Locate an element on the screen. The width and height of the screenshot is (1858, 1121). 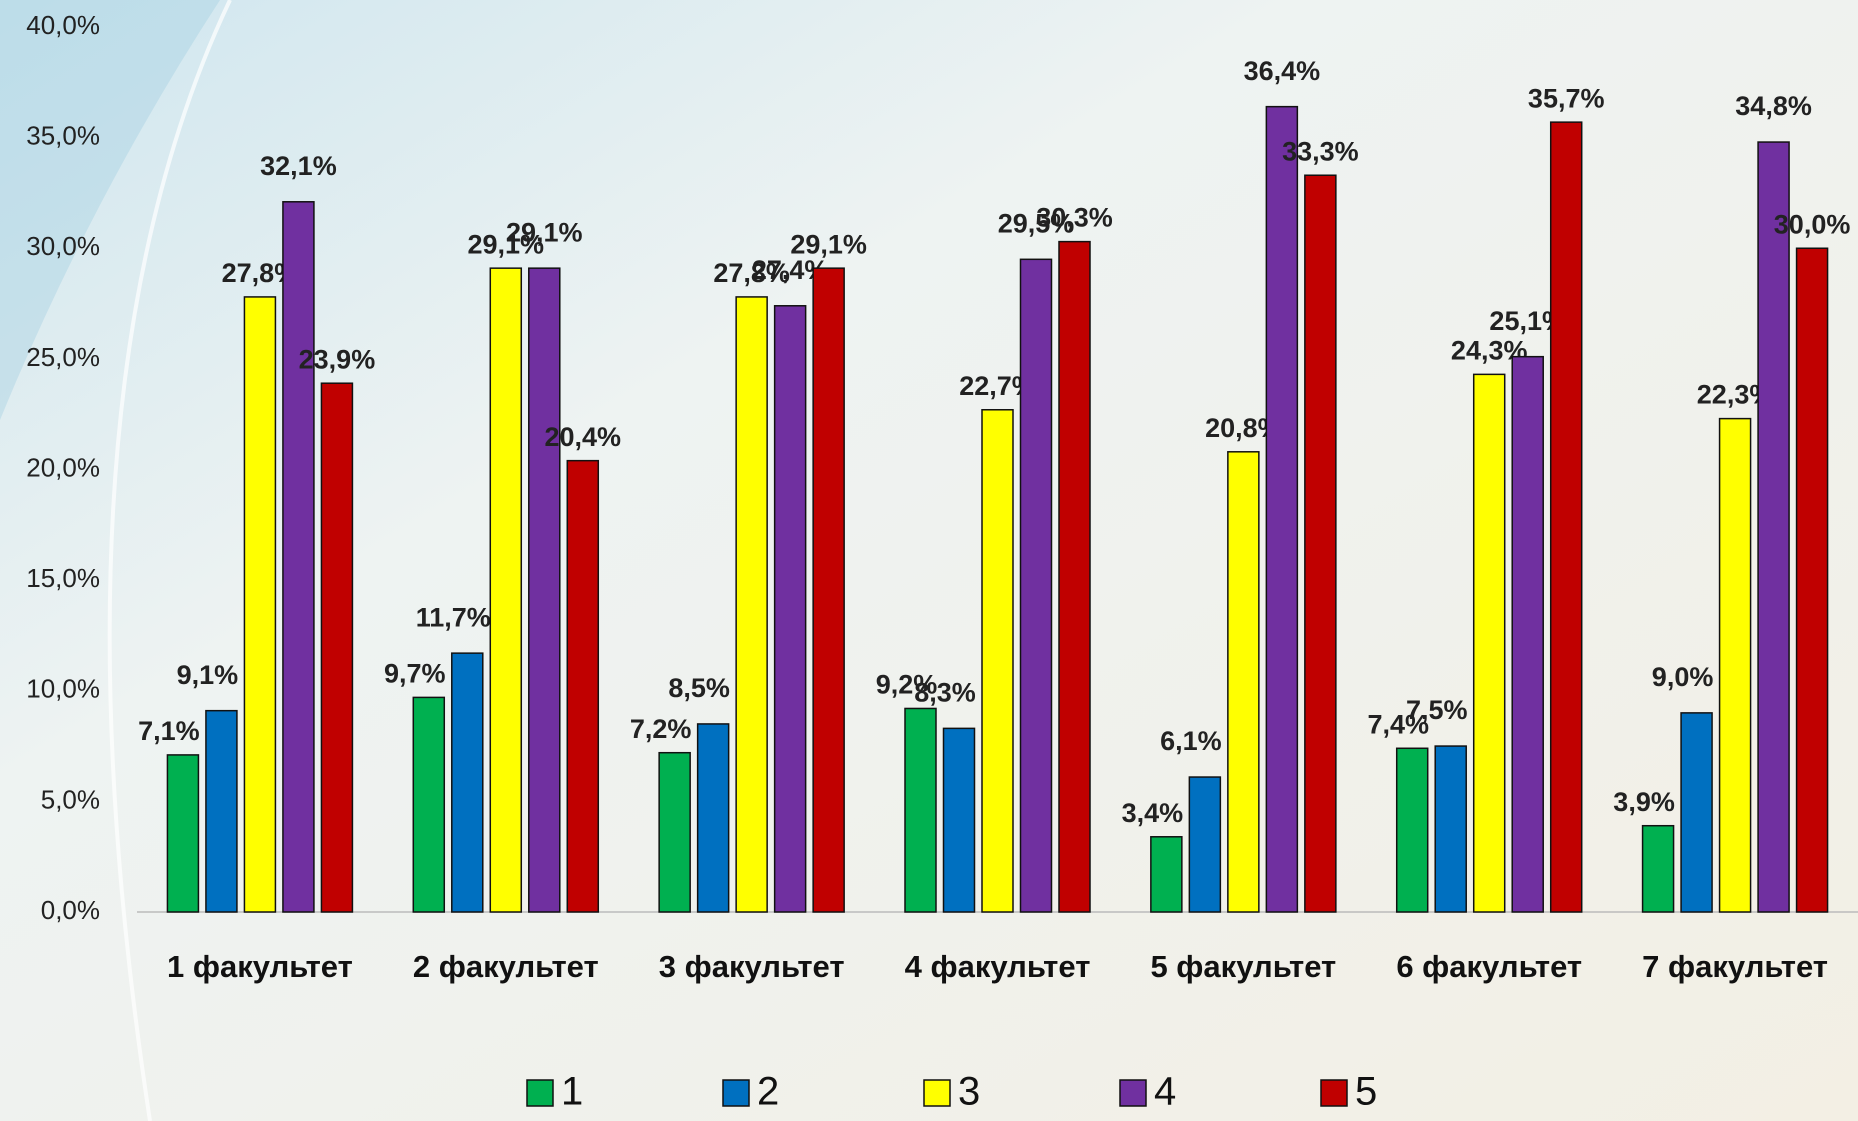
x-tick-label: 6 факультет is located at coordinates (1489, 966).